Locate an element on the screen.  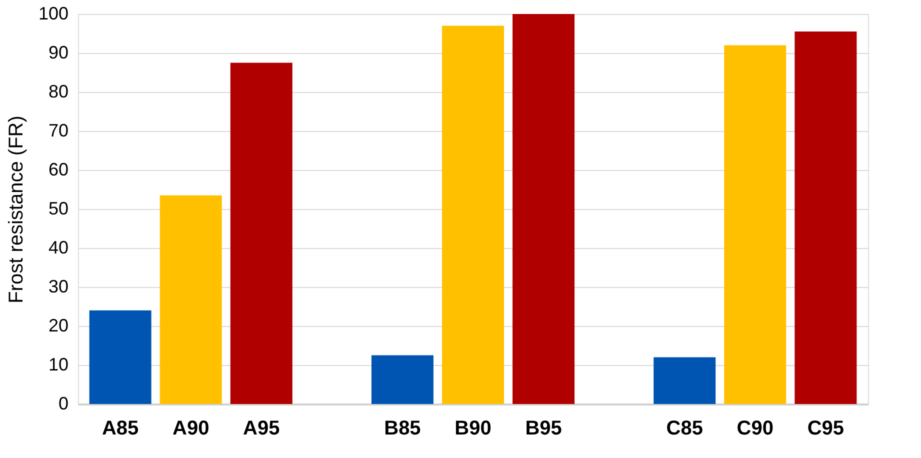
y-tick-label: 10 is located at coordinates (58, 364).